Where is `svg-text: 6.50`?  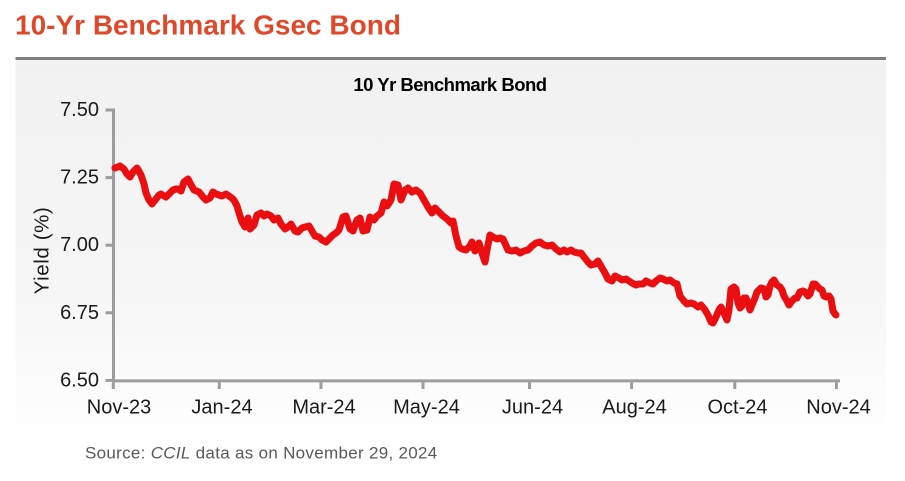
svg-text: 6.50 is located at coordinates (79, 380).